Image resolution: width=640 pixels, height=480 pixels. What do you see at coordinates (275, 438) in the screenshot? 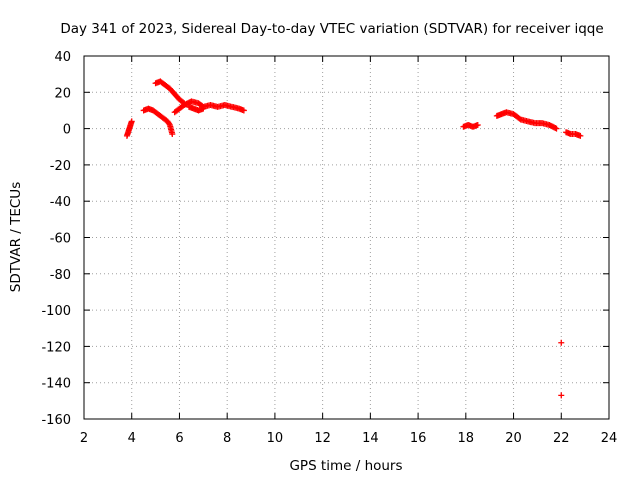
I see `x-tick-label: 10` at bounding box center [275, 438].